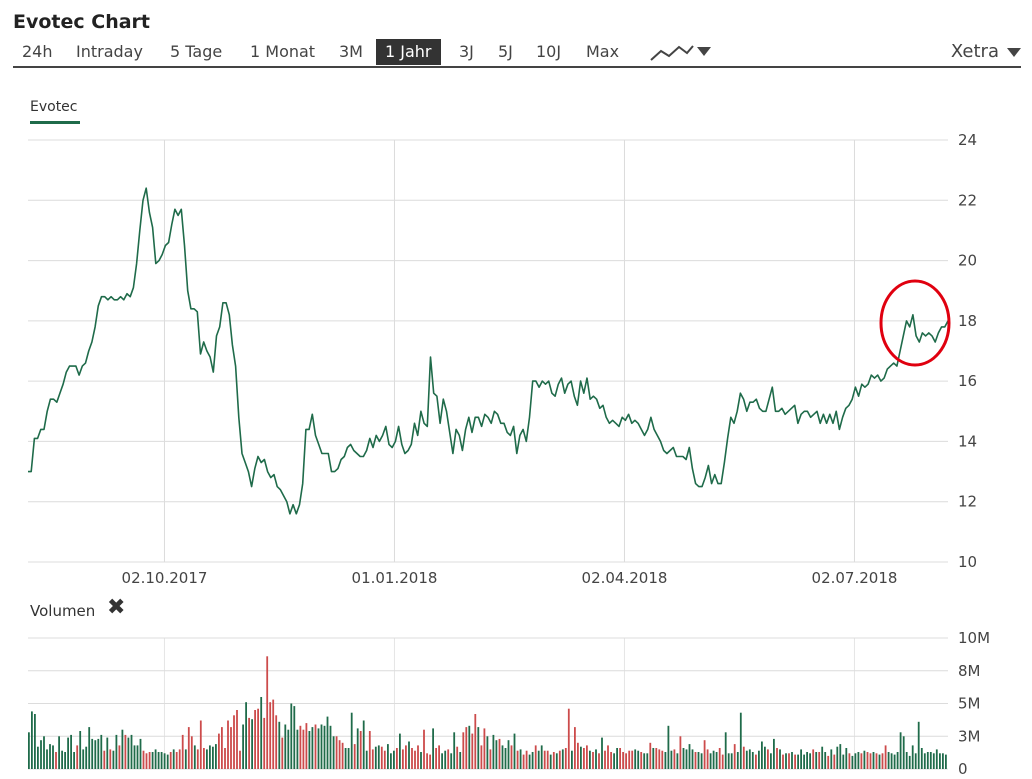 The image size is (1032, 779). I want to click on exchange-dropdown: Xetra, so click(986, 52).